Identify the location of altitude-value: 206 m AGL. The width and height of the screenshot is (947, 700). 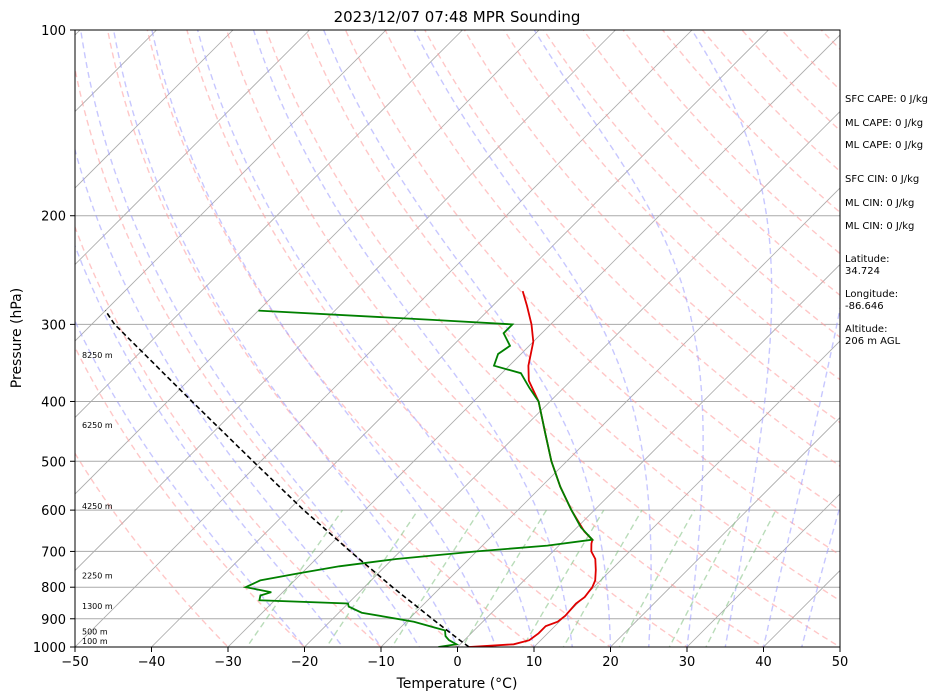
(873, 341).